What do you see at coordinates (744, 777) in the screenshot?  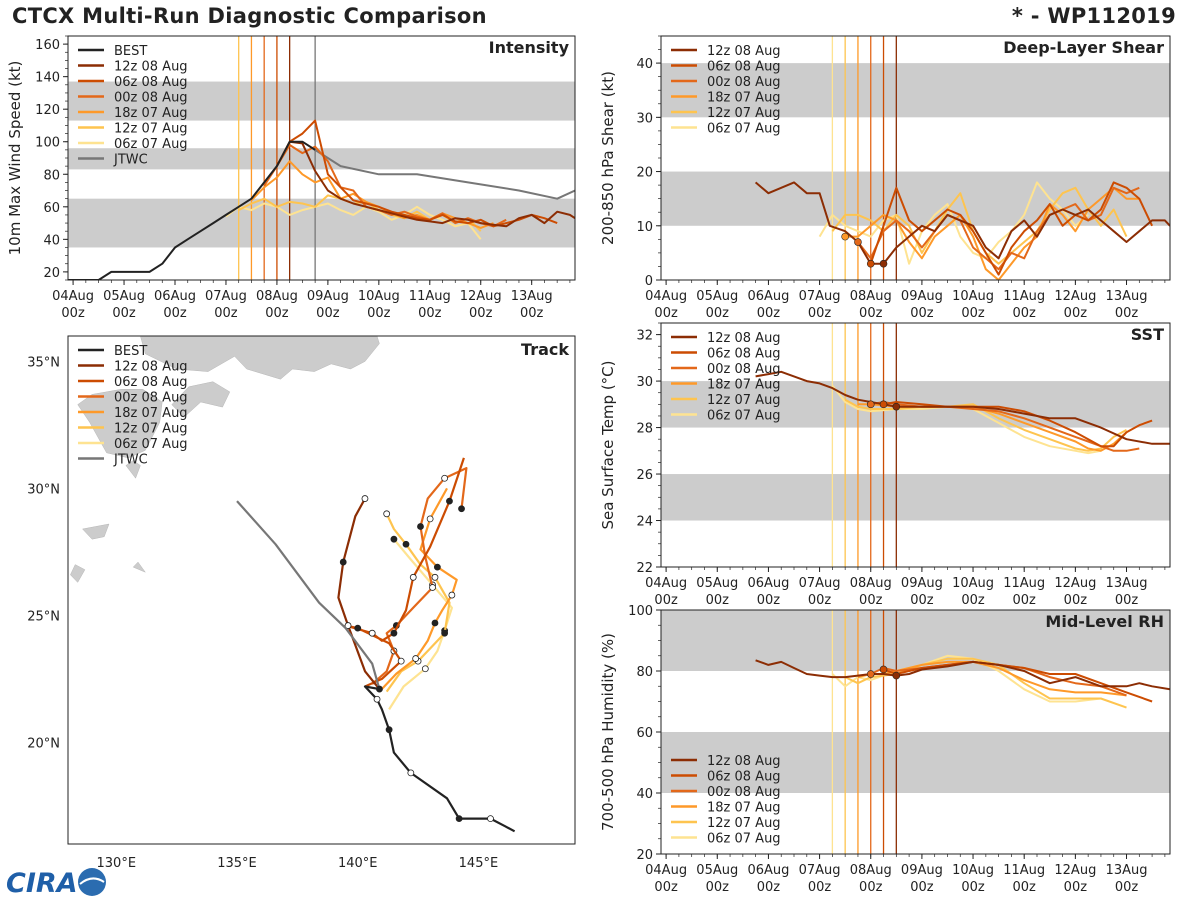 I see `legend-label-06z-08-aug: 06z 08 Aug` at bounding box center [744, 777].